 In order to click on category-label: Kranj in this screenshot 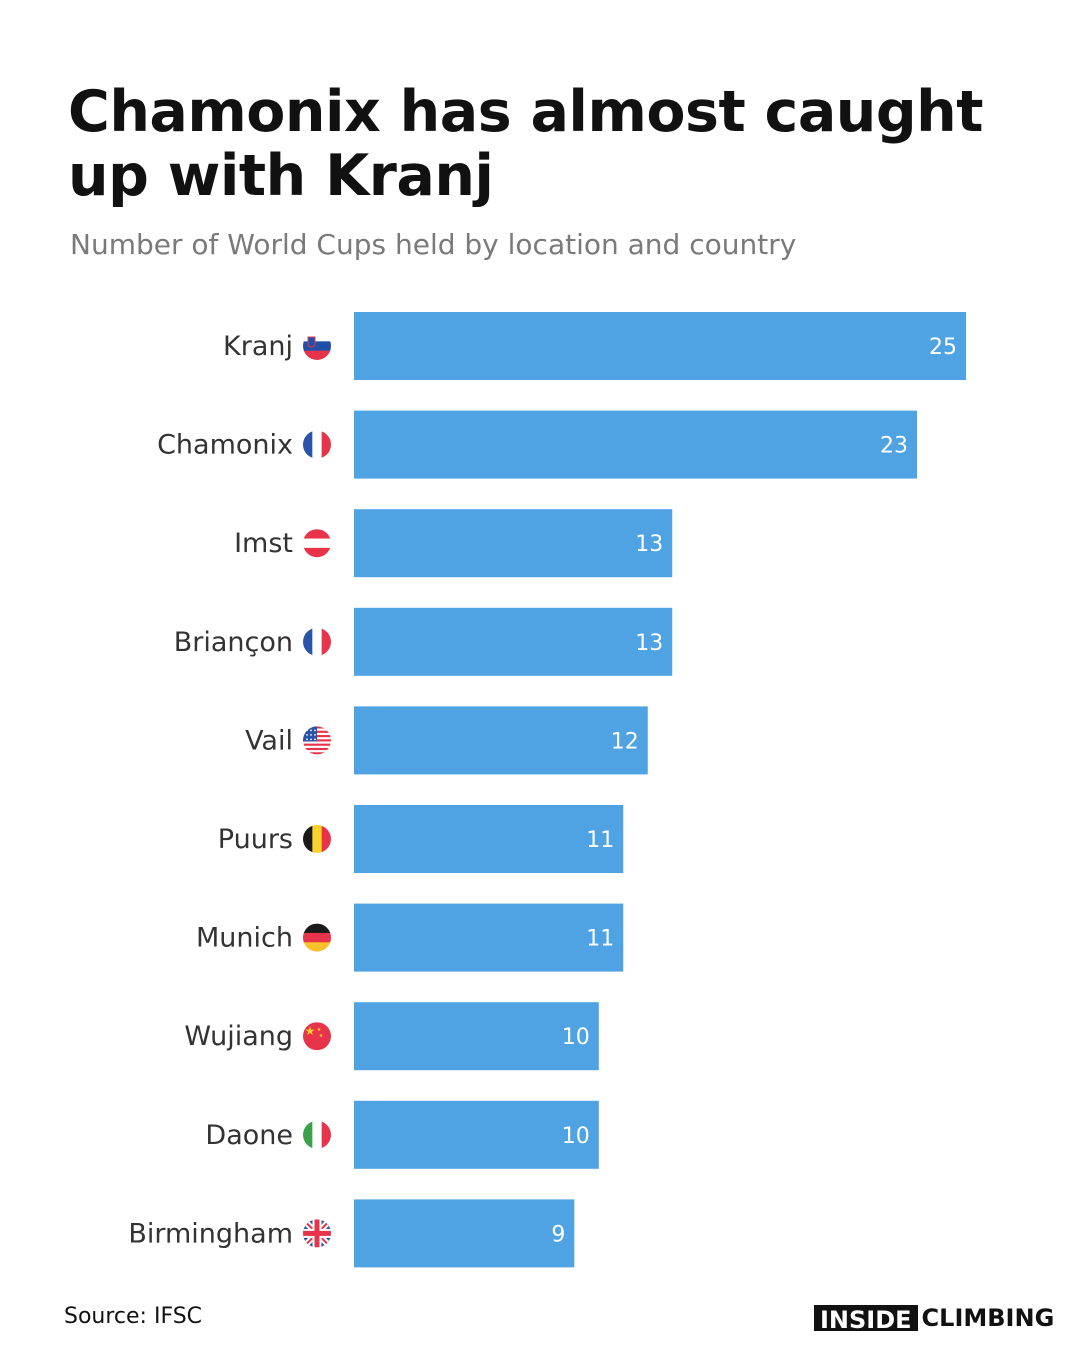, I will do `click(258, 346)`.